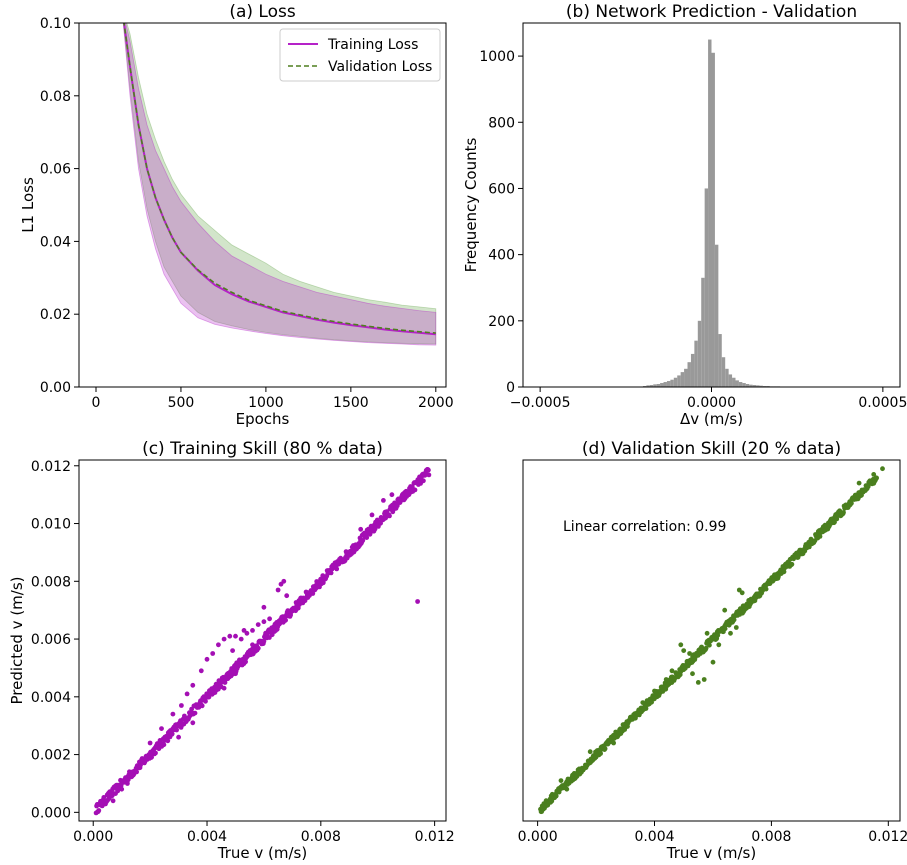  Describe the element at coordinates (55, 242) in the screenshot. I see `y-tick-label: 0.04` at that location.